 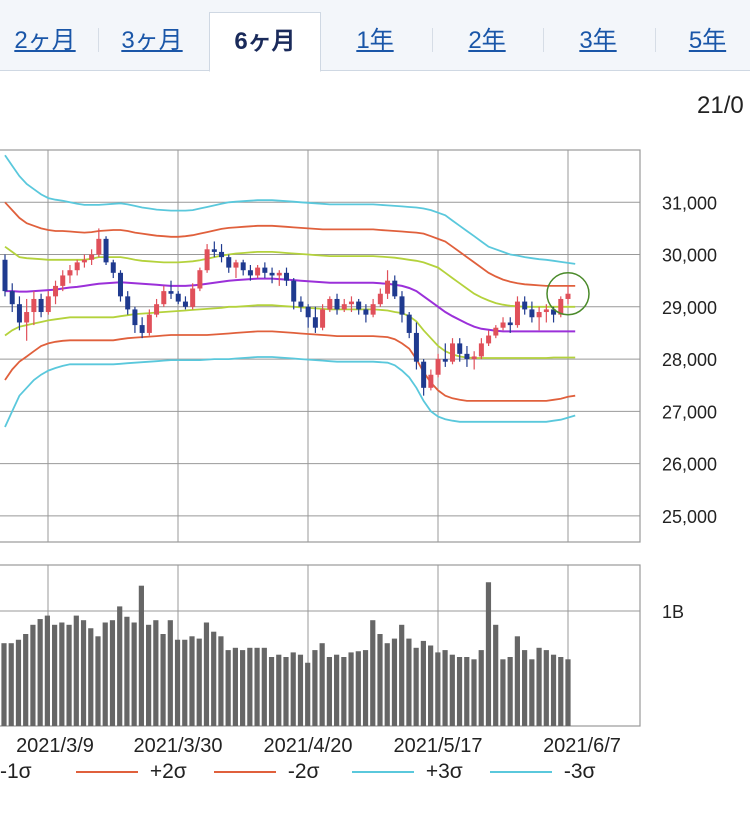 I want to click on tab-3-years: 3年, so click(x=598, y=40).